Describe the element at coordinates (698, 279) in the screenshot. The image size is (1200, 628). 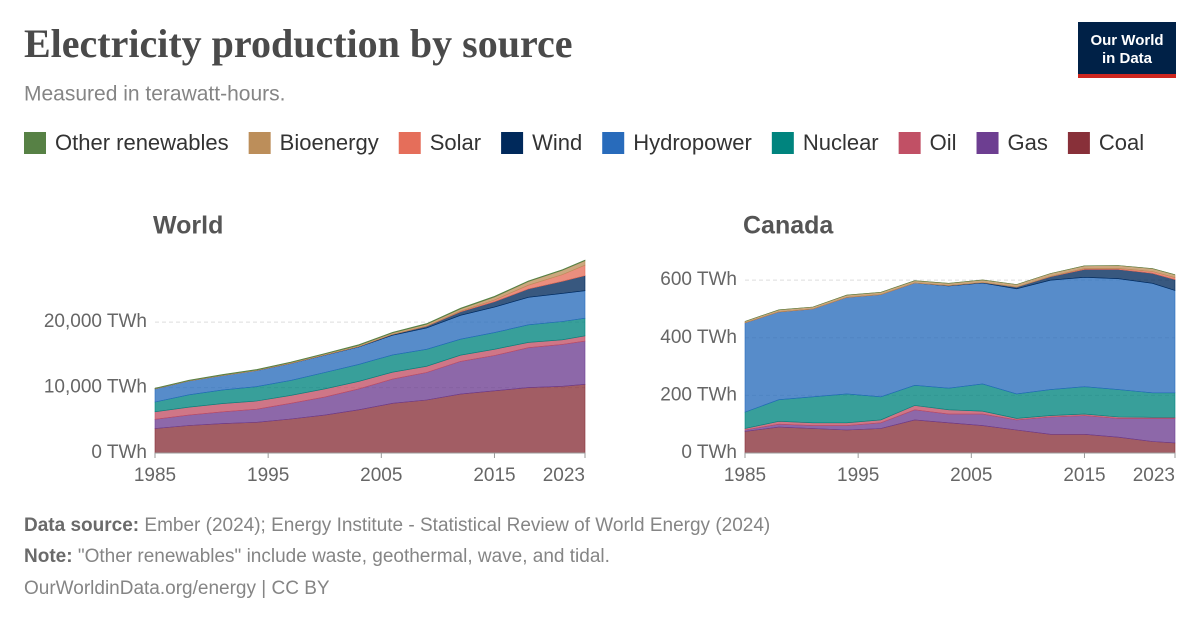
I see `y-tick-label: 600 TWh` at that location.